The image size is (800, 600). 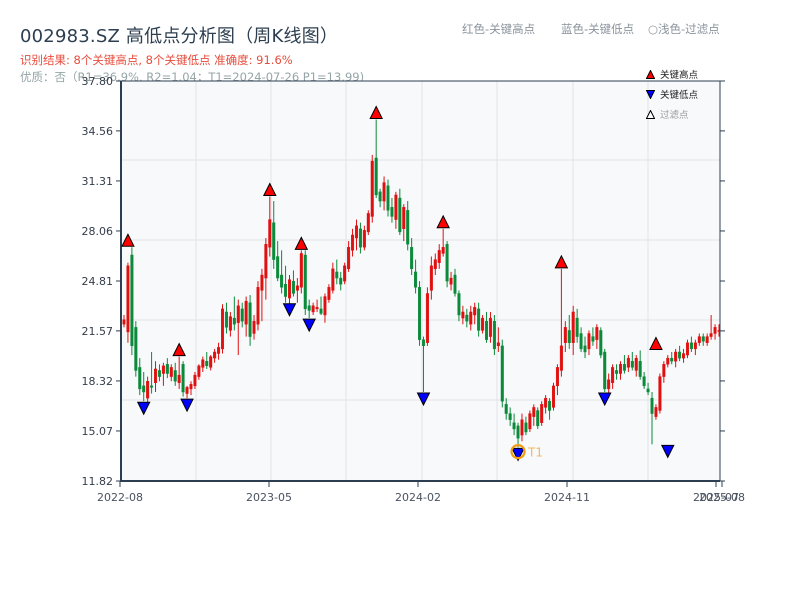 What do you see at coordinates (650, 74) in the screenshot?
I see `red-triangle-up-icon` at bounding box center [650, 74].